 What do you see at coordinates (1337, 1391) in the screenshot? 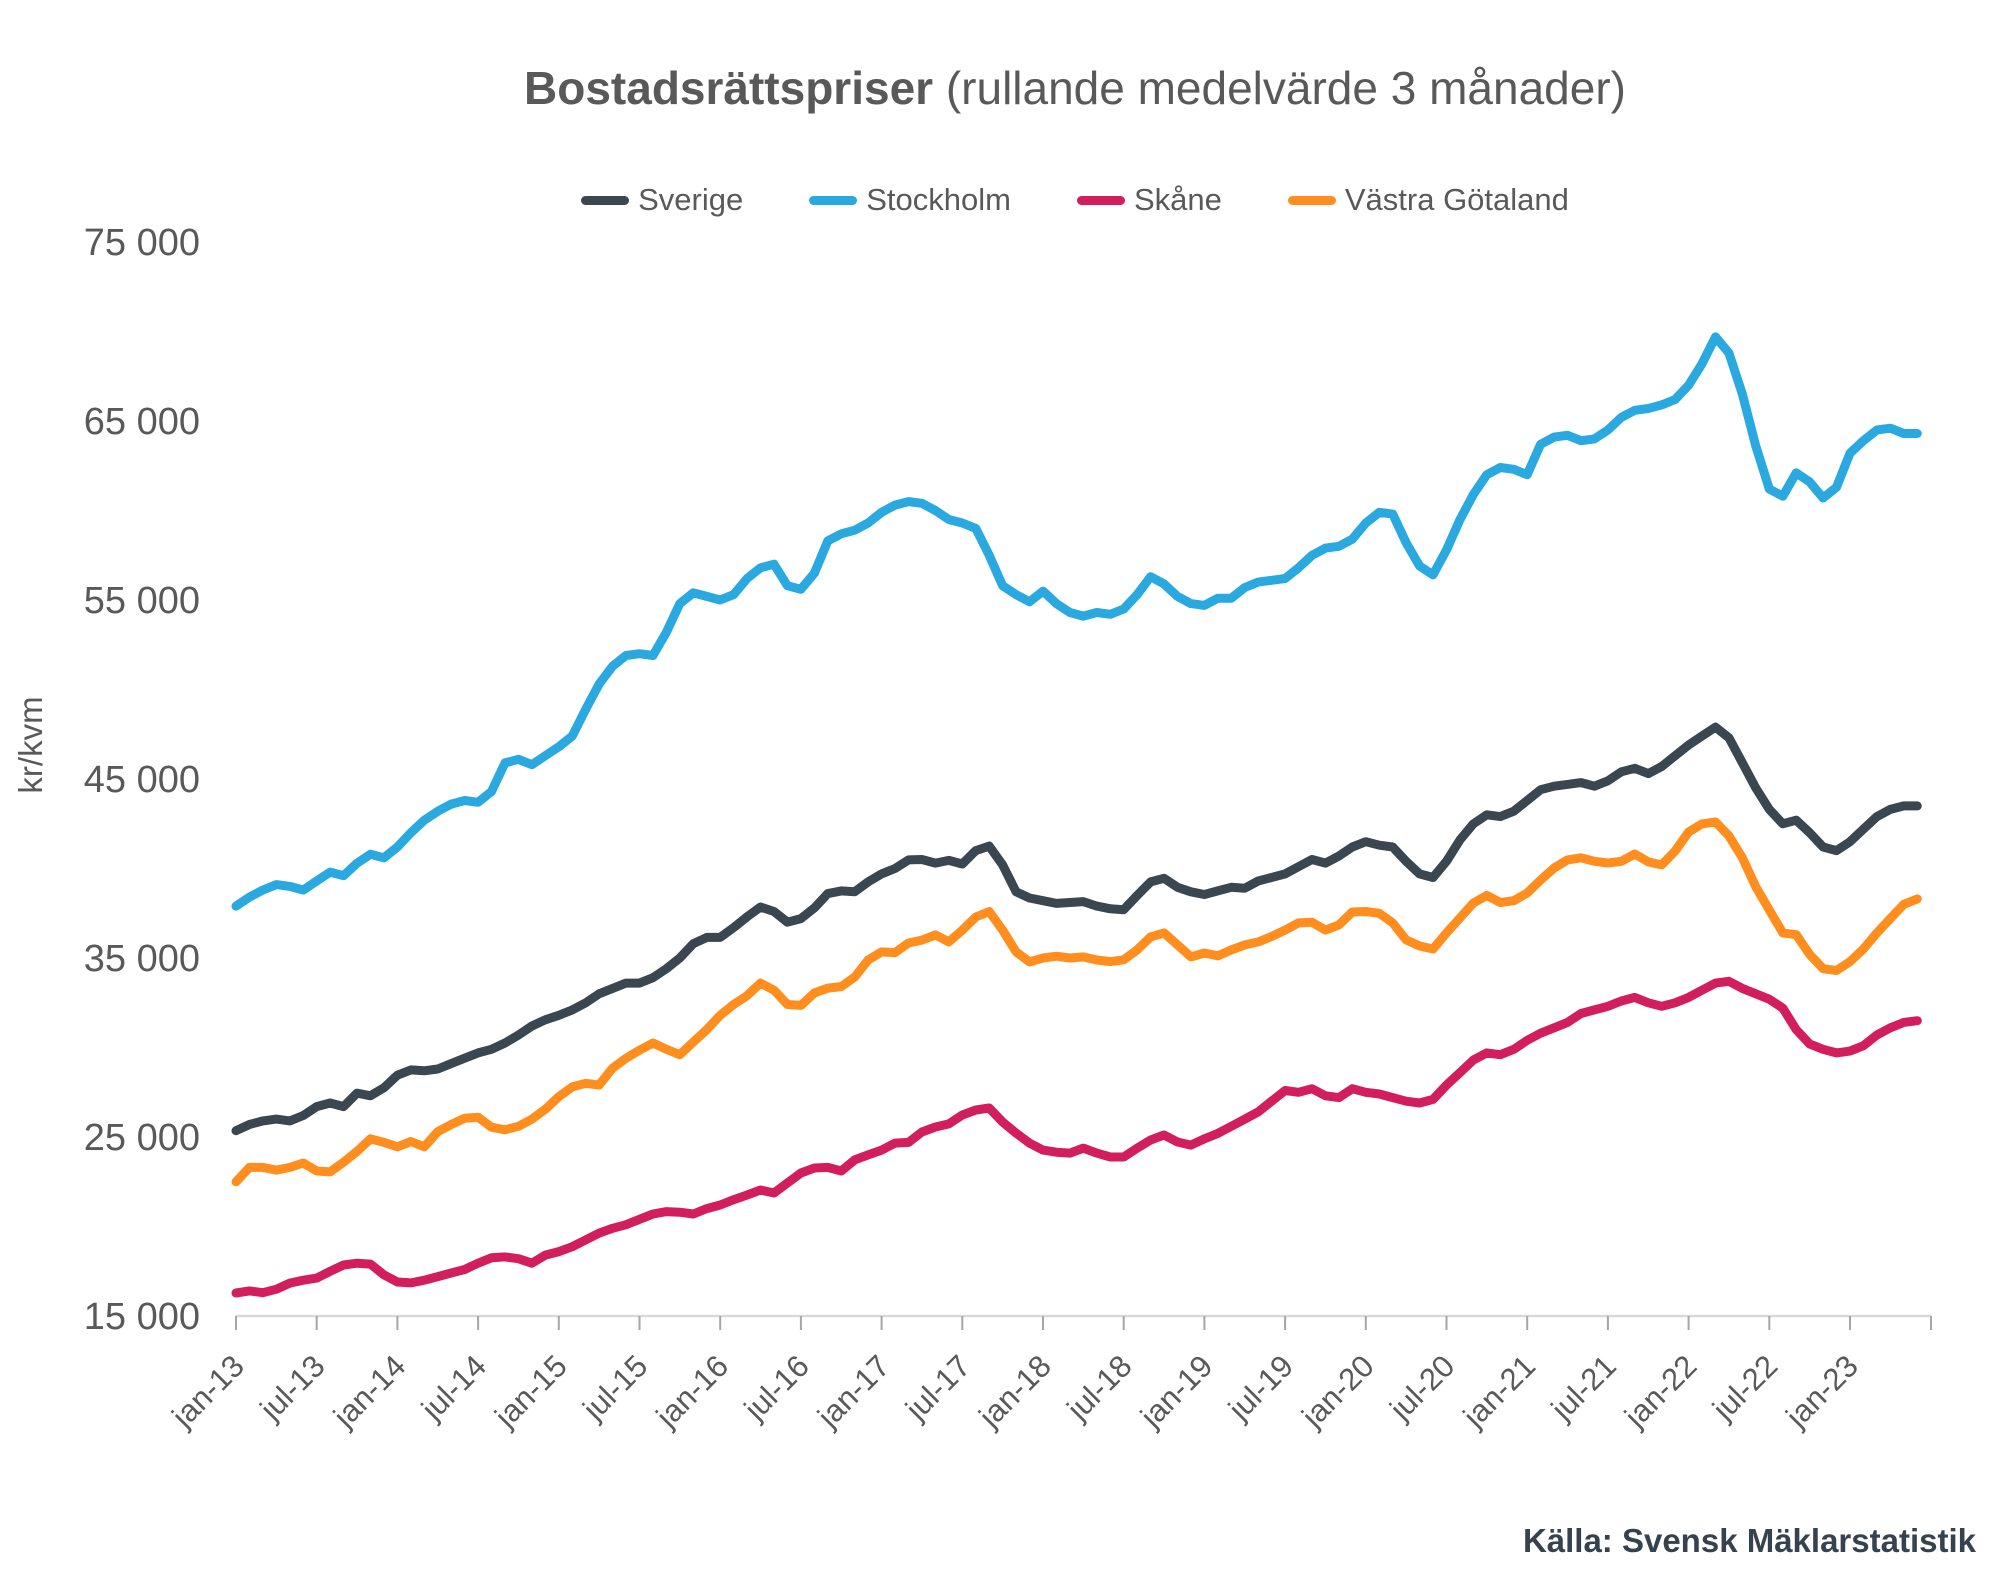
I see `x-tick-label: jan-20` at bounding box center [1337, 1391].